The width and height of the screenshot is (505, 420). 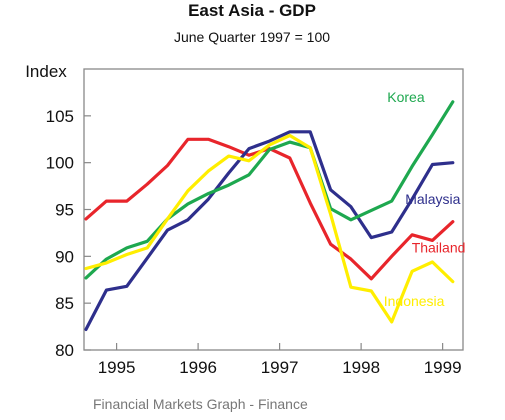 What do you see at coordinates (280, 367) in the screenshot?
I see `x-tick-label: 1997` at bounding box center [280, 367].